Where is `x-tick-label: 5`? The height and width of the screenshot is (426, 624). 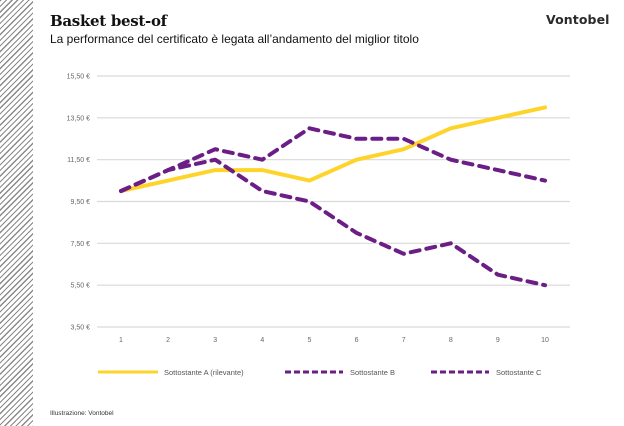 x-tick-label: 5 is located at coordinates (309, 340).